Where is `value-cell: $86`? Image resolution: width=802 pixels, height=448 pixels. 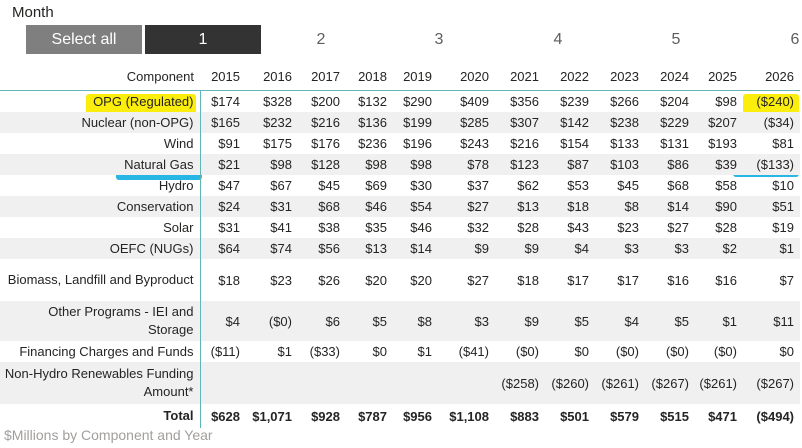
value-cell: $86 is located at coordinates (670, 164).